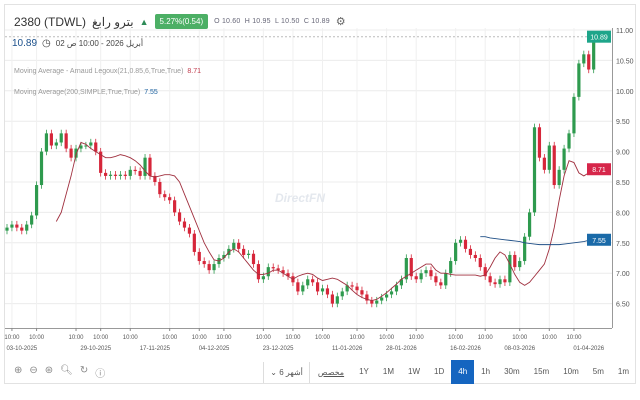 Image resolution: width=640 pixels, height=400 pixels. I want to click on last-price-row: 10.89 ◷ أبريل 2026 - 10:00 ص 02, so click(77, 43).